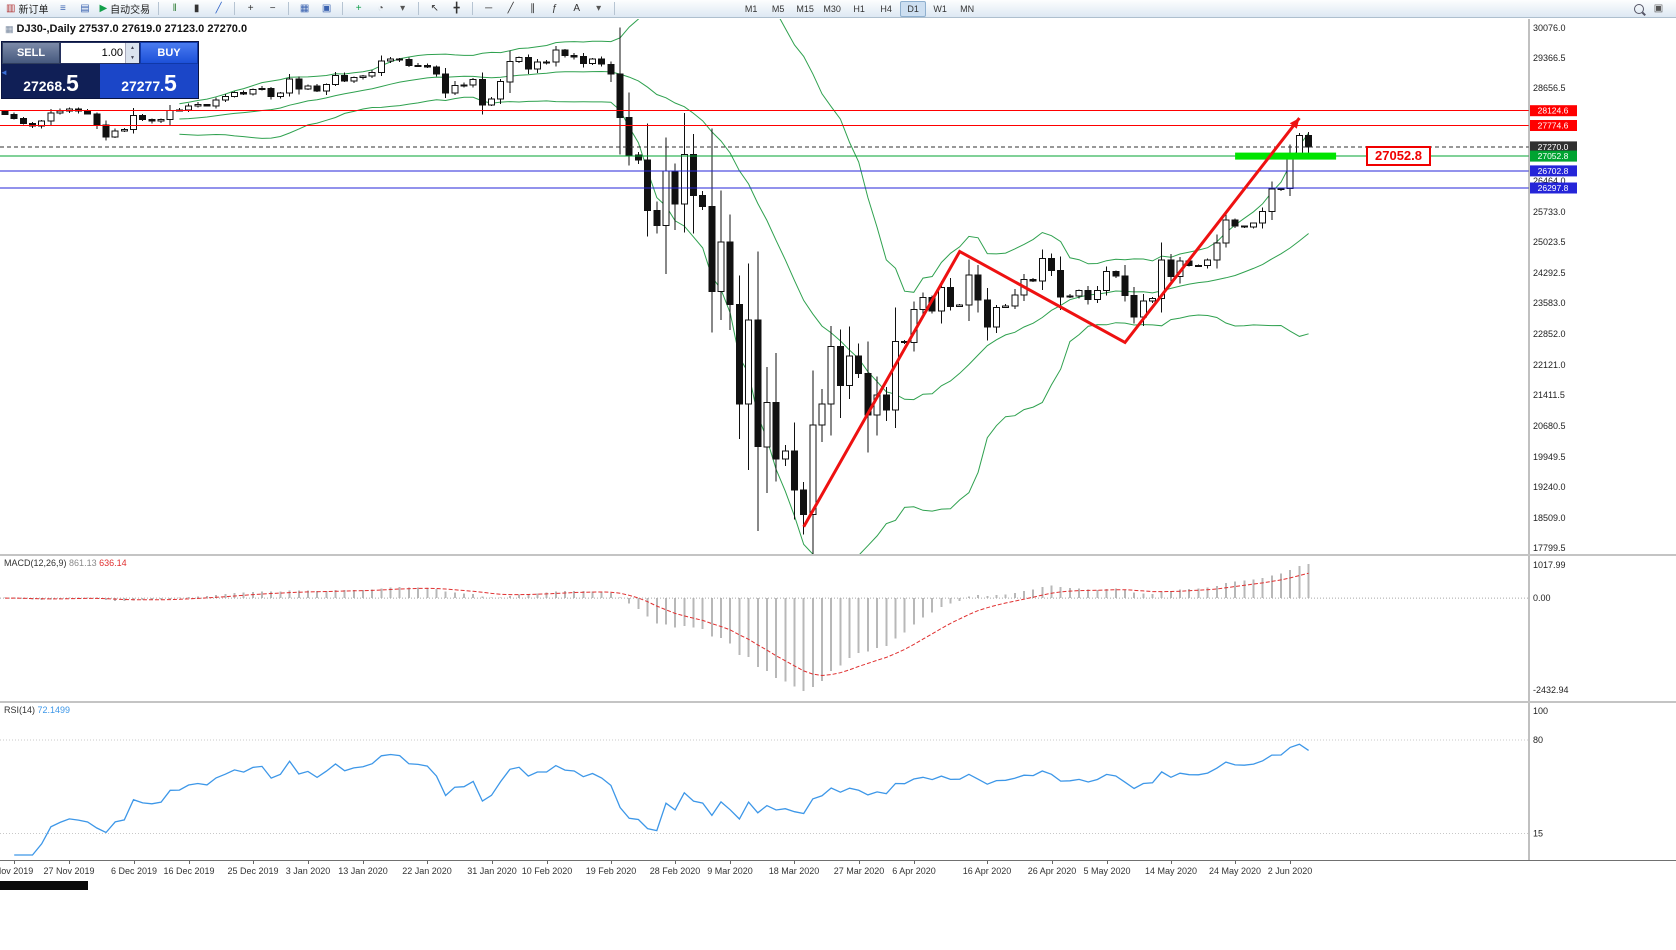  What do you see at coordinates (1658, 8) in the screenshot?
I see `layout-icon: ▣` at bounding box center [1658, 8].